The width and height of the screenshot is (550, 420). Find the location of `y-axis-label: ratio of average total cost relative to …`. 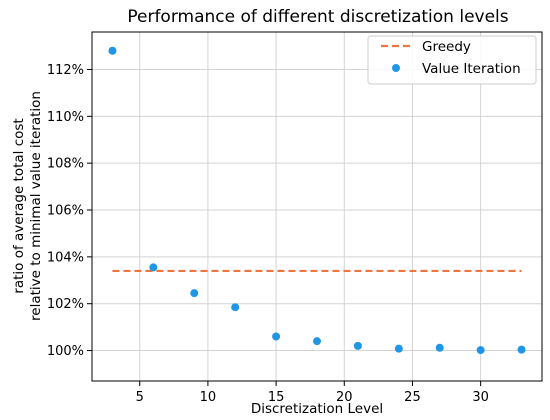

y-axis-label: ratio of average total cost relative to … is located at coordinates (27, 206).